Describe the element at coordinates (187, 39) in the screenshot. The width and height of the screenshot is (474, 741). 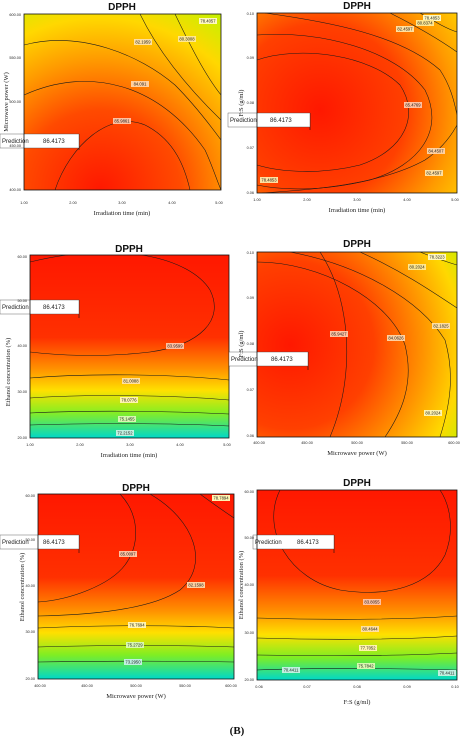
I see `contour-label: 80.3008` at that location.